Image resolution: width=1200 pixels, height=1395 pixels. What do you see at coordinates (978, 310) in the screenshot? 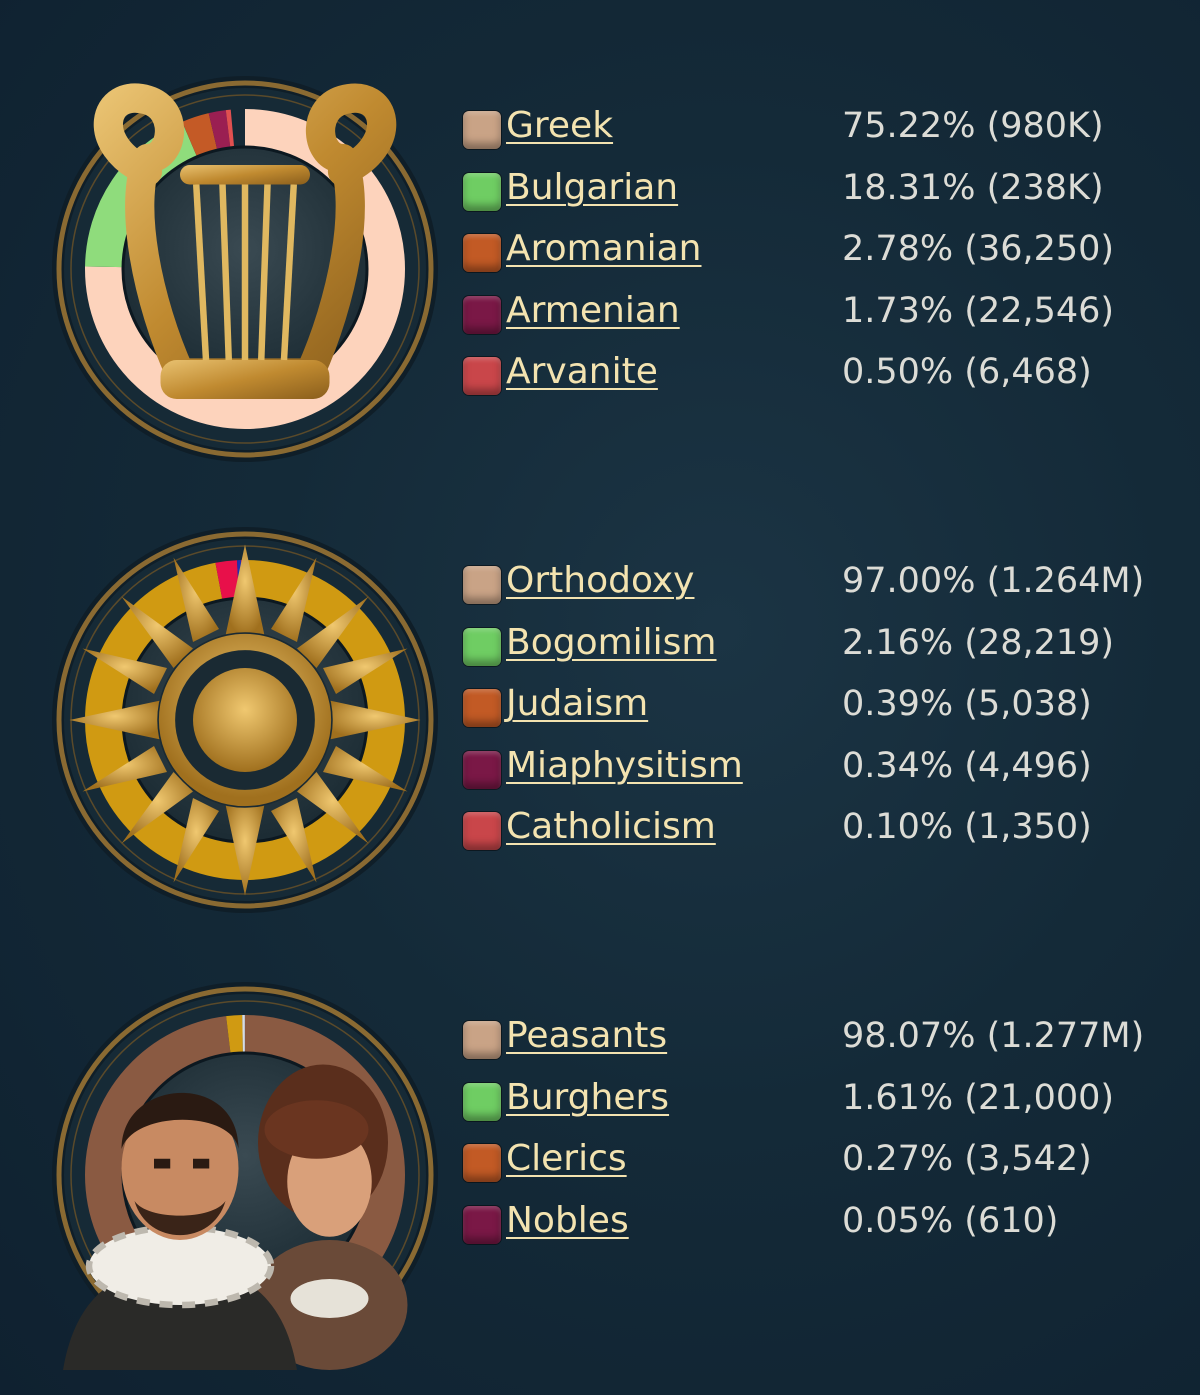
I see `armenian-value: 1.73% (22,546)` at bounding box center [978, 310].